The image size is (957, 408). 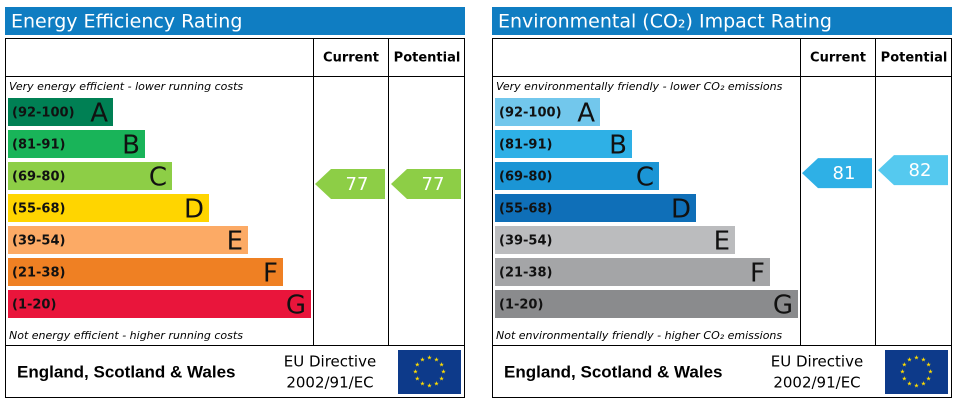 I want to click on panel-title: Energy Efficiency Rating, so click(x=126, y=22).